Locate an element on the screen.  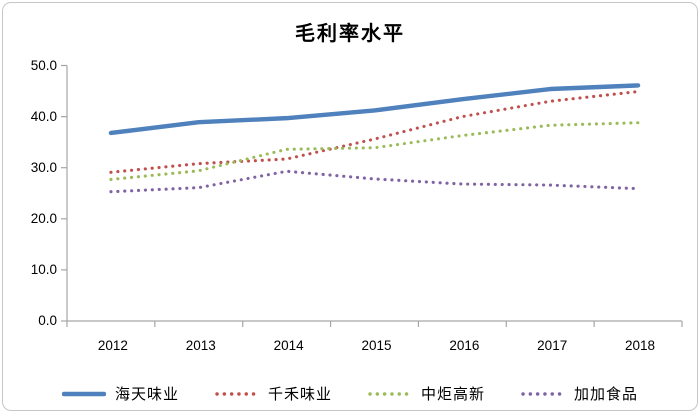
legend-item-1: 千禾味业 is located at coordinates (273, 393).